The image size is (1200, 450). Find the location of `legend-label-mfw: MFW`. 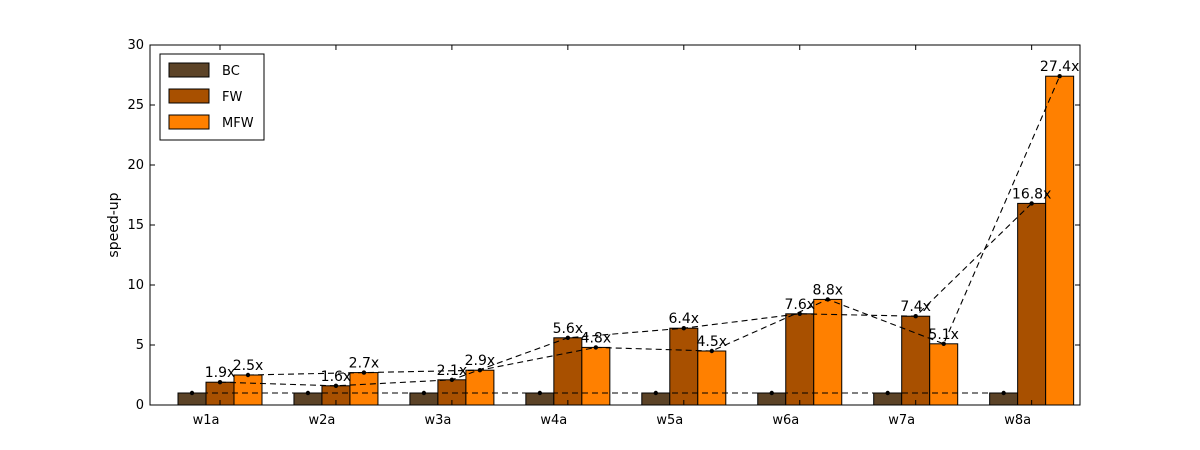

legend-label-mfw: MFW is located at coordinates (238, 123).